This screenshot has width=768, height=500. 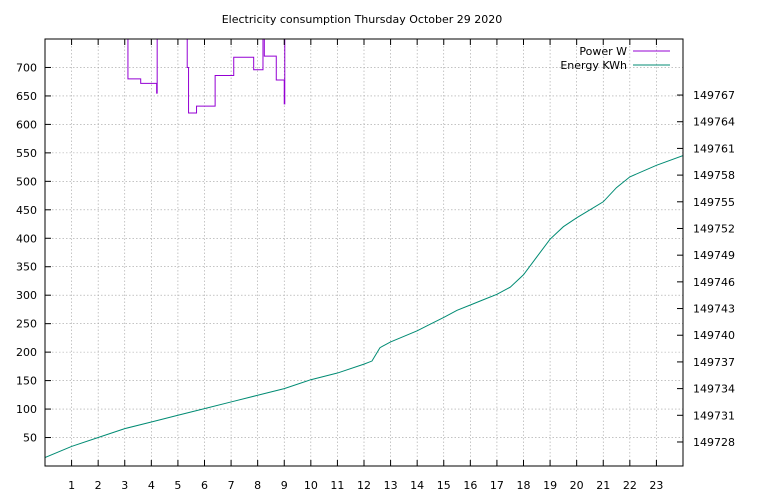 What do you see at coordinates (714, 202) in the screenshot?
I see `y2-tick-label: 149755` at bounding box center [714, 202].